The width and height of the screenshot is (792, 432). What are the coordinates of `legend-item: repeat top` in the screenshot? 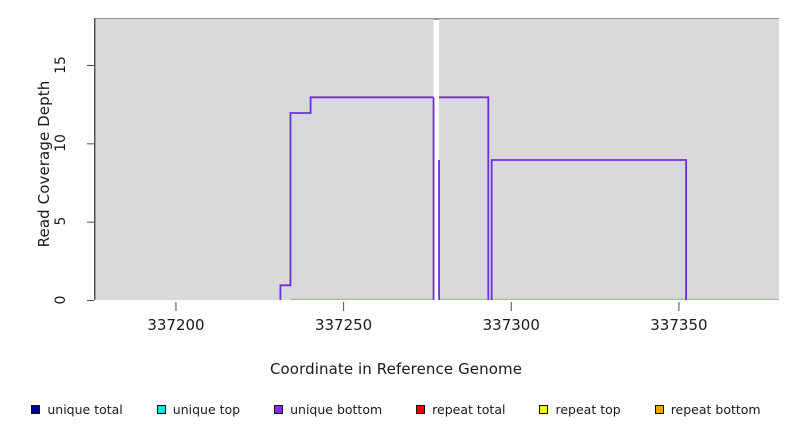 It's located at (580, 409).